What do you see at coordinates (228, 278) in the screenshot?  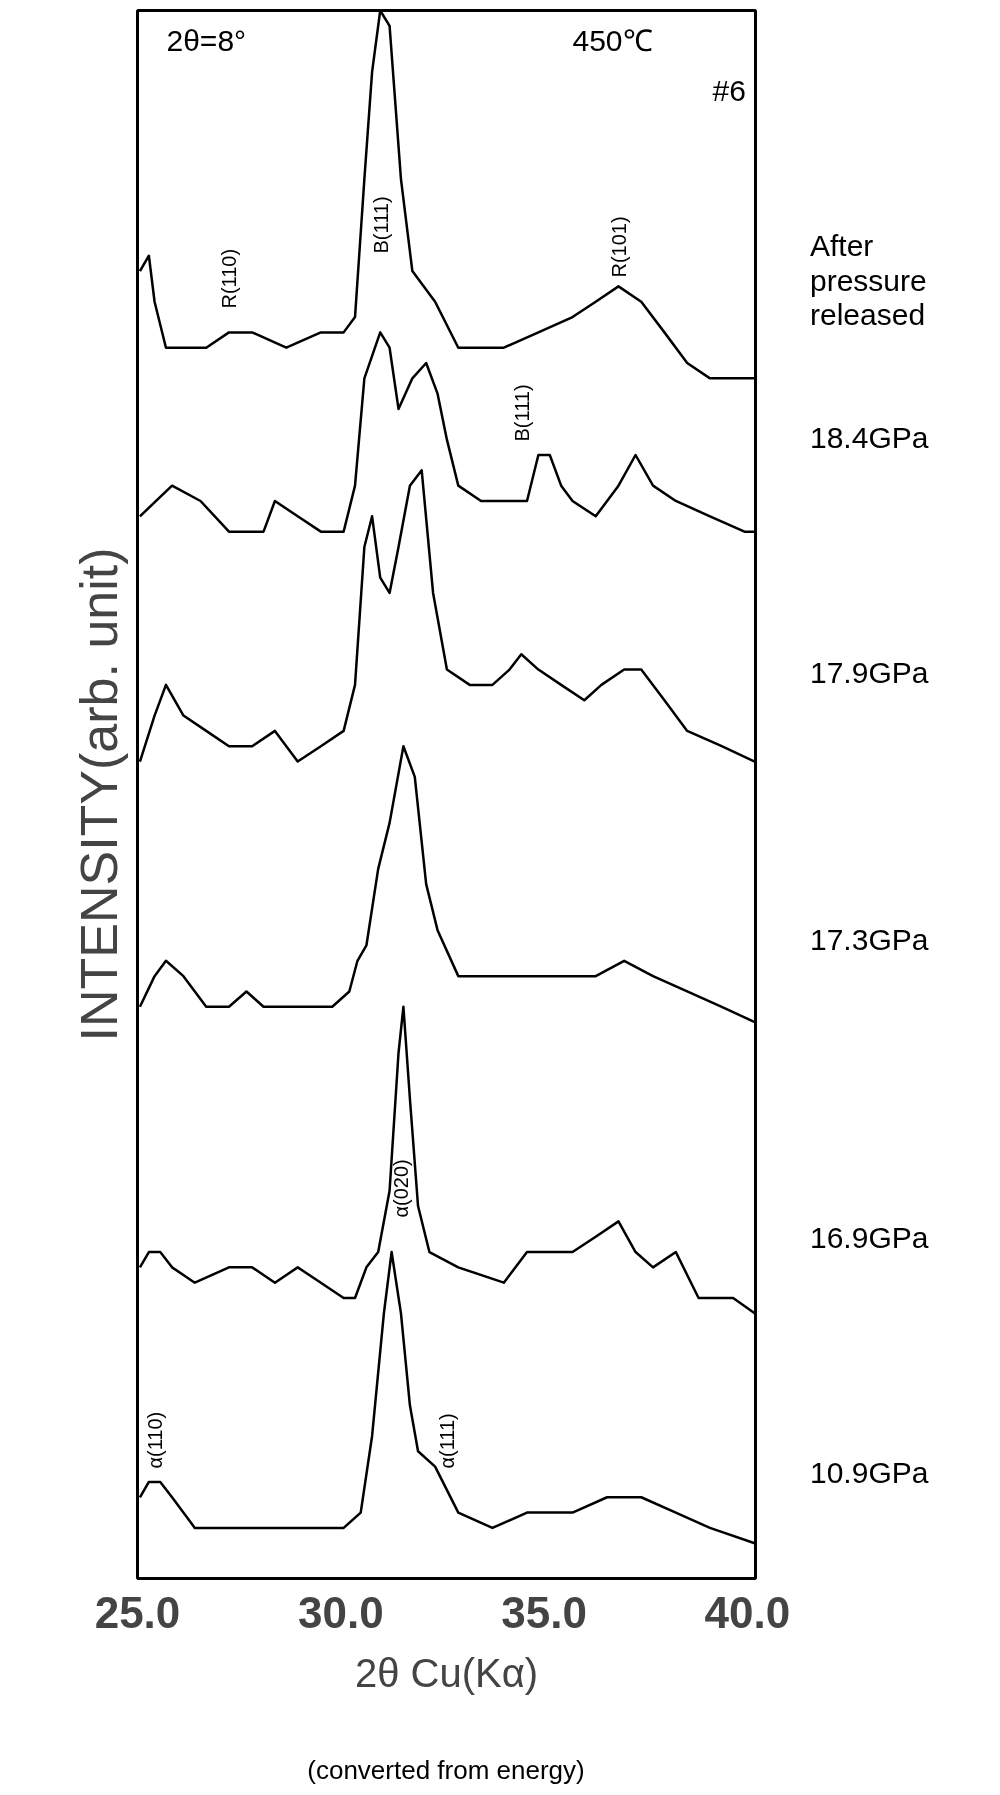 I see `annotation: R(110)` at bounding box center [228, 278].